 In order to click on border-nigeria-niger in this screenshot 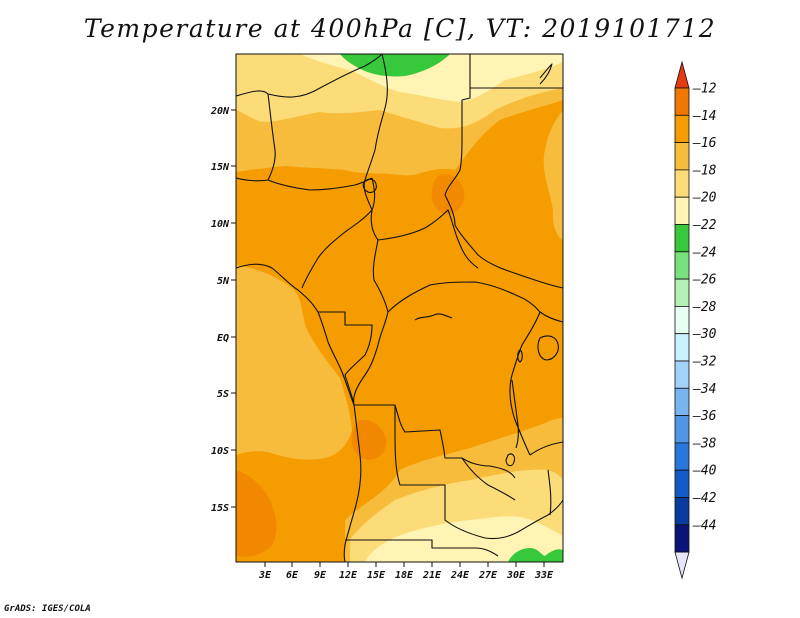, I will do `click(256, 137)`.